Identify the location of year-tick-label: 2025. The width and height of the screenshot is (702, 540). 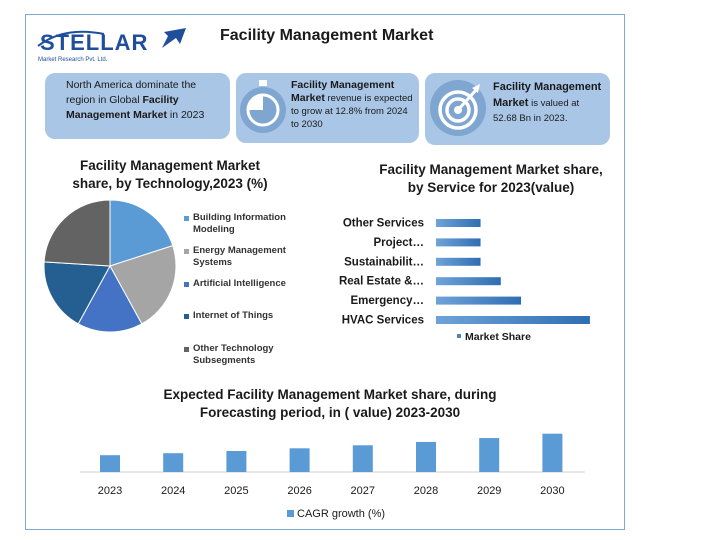
(236, 491).